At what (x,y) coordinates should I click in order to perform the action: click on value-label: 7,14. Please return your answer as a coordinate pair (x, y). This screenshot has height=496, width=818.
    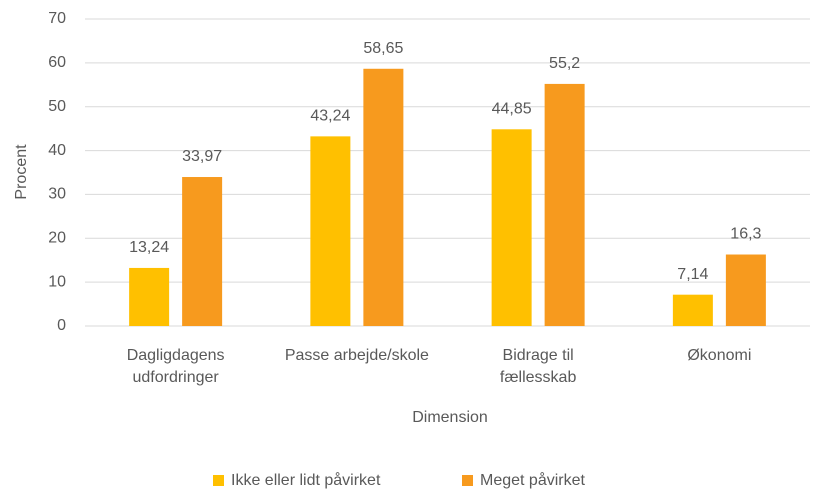
    Looking at the image, I should click on (692, 274).